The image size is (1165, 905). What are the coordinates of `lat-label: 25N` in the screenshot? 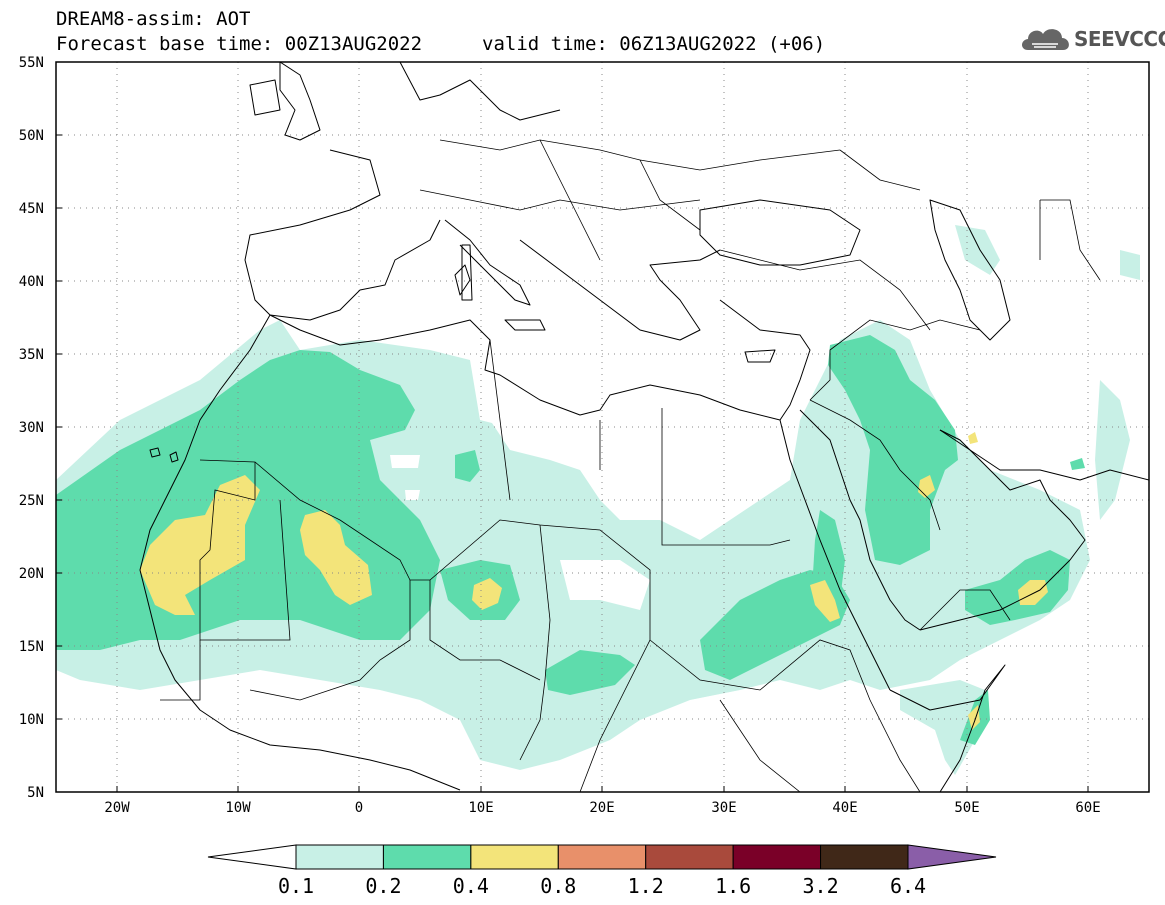 It's located at (31, 501).